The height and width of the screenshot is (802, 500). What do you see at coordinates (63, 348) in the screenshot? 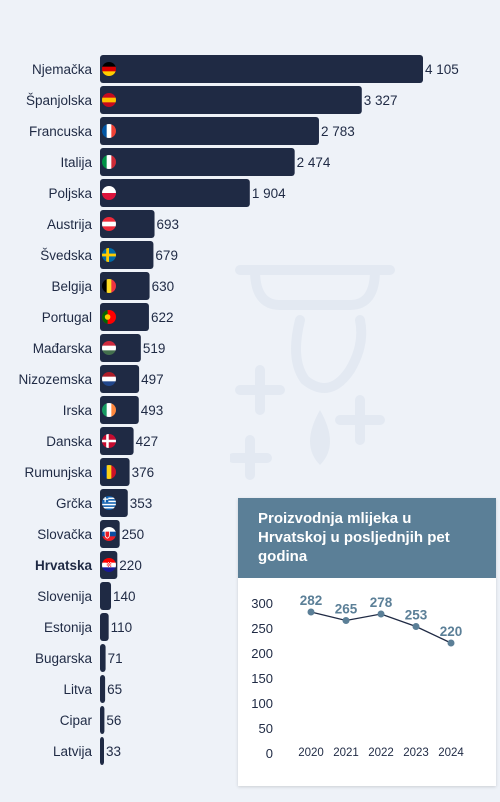
I see `country-label: Mađarska` at bounding box center [63, 348].